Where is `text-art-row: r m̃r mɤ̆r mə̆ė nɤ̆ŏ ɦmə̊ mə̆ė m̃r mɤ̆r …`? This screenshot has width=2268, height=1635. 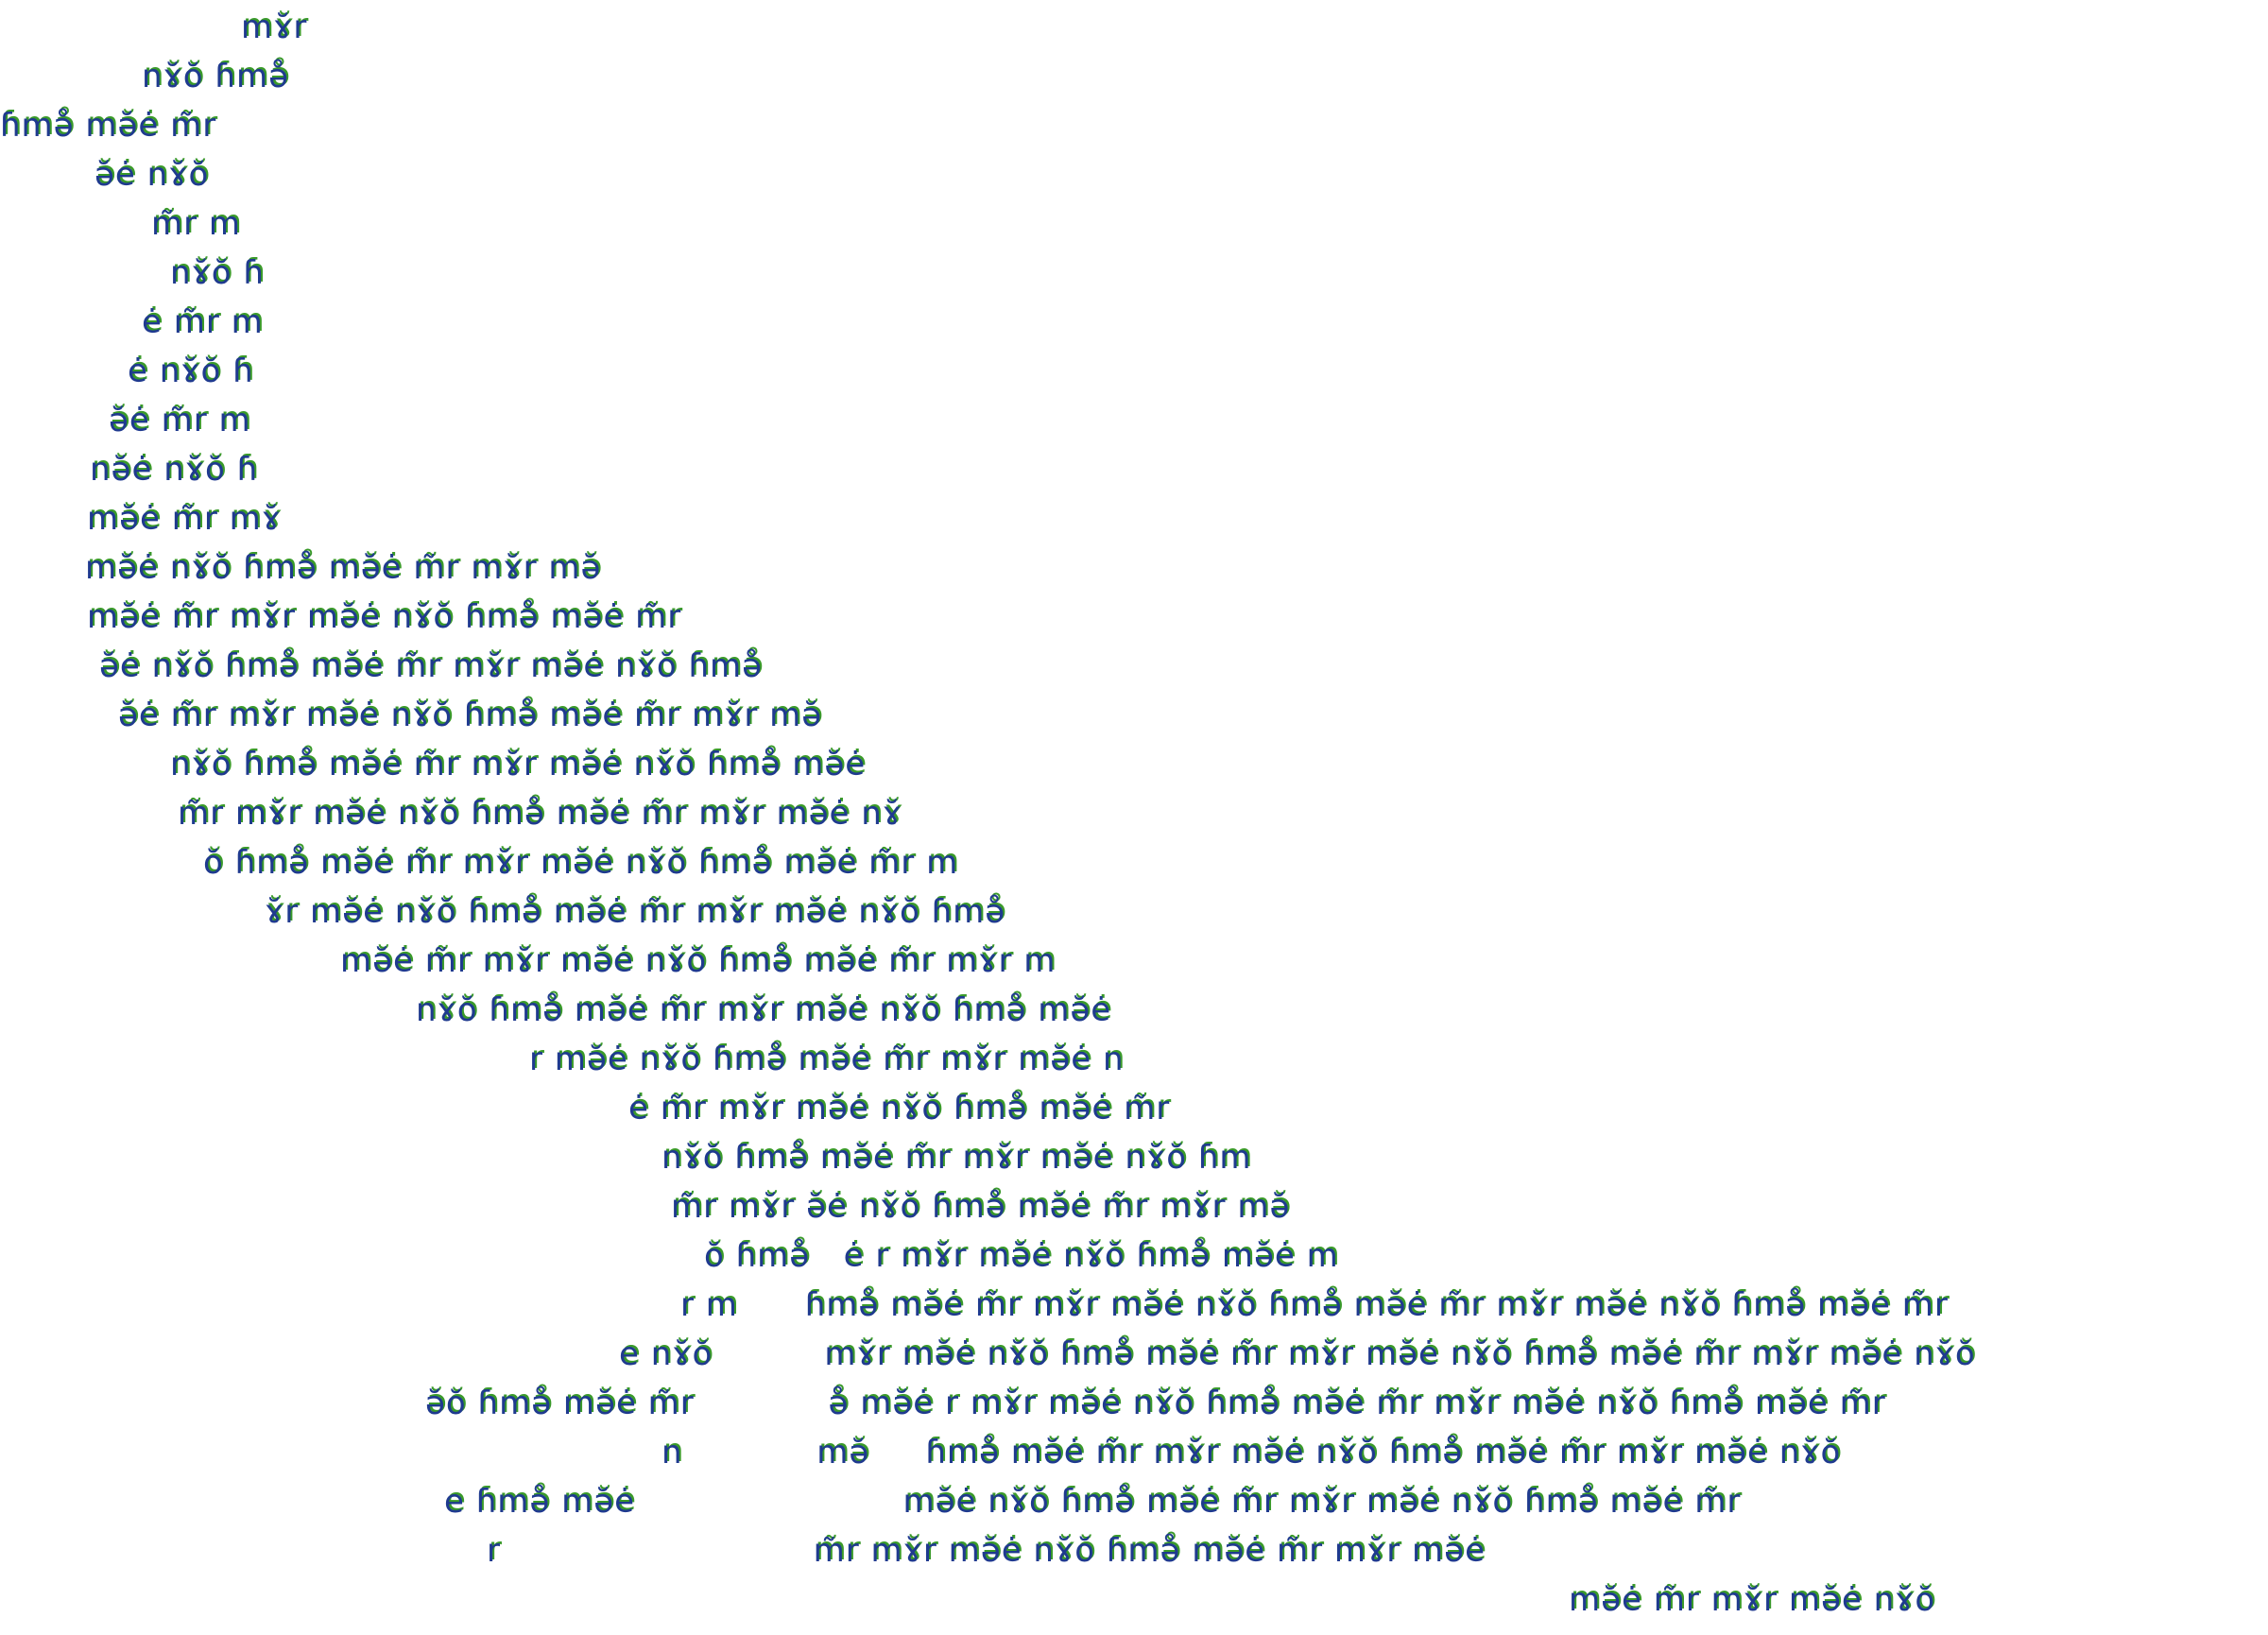 text-art-row: r m̃r mɤ̆r mə̆ė nɤ̆ŏ ɦmə̊ mə̆ė m̃r mɤ̆r … is located at coordinates (986, 1551).